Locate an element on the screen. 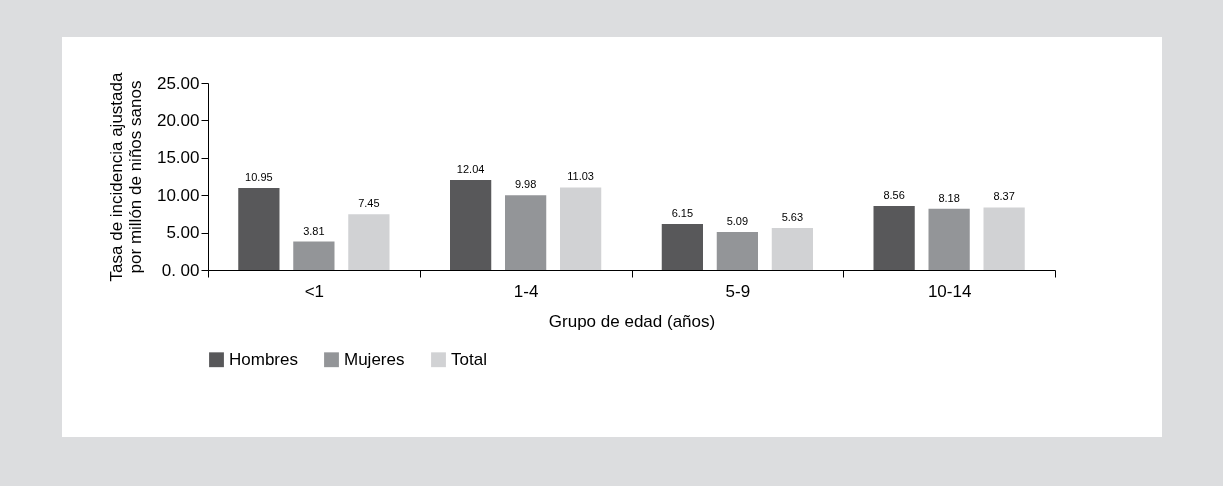 The image size is (1223, 486). data-label: 8.56 is located at coordinates (894, 194).